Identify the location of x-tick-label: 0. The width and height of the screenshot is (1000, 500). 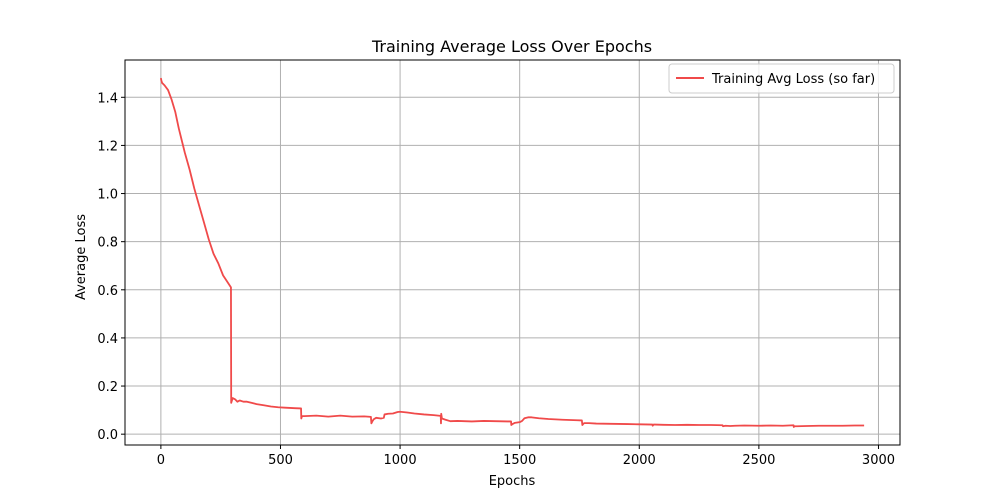
(161, 460).